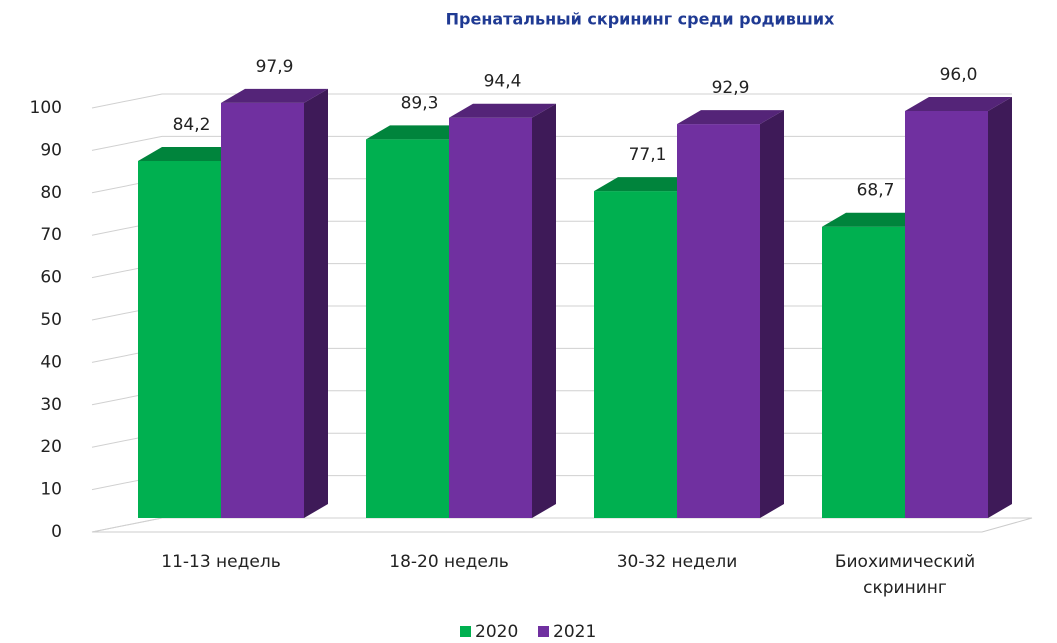 This screenshot has width=1057, height=643. What do you see at coordinates (648, 155) in the screenshot?
I see `value-label: 77,1` at bounding box center [648, 155].